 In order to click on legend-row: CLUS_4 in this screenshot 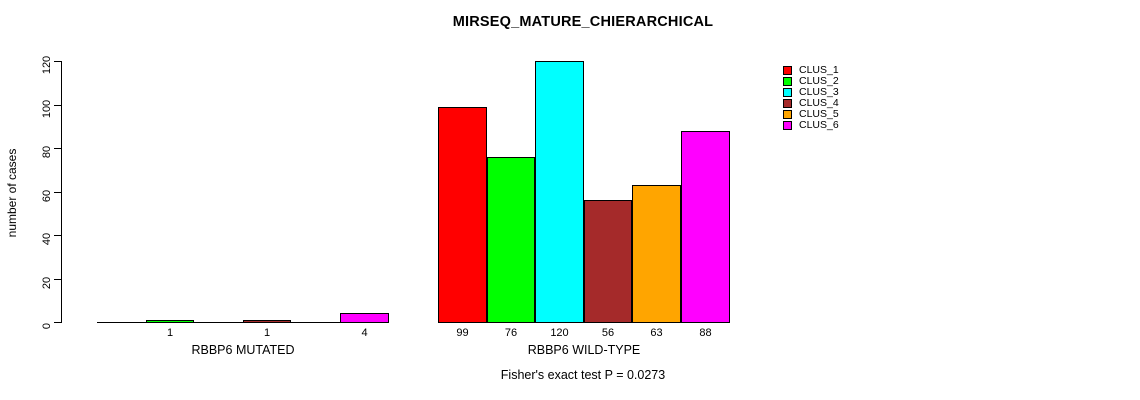, I will do `click(811, 103)`.